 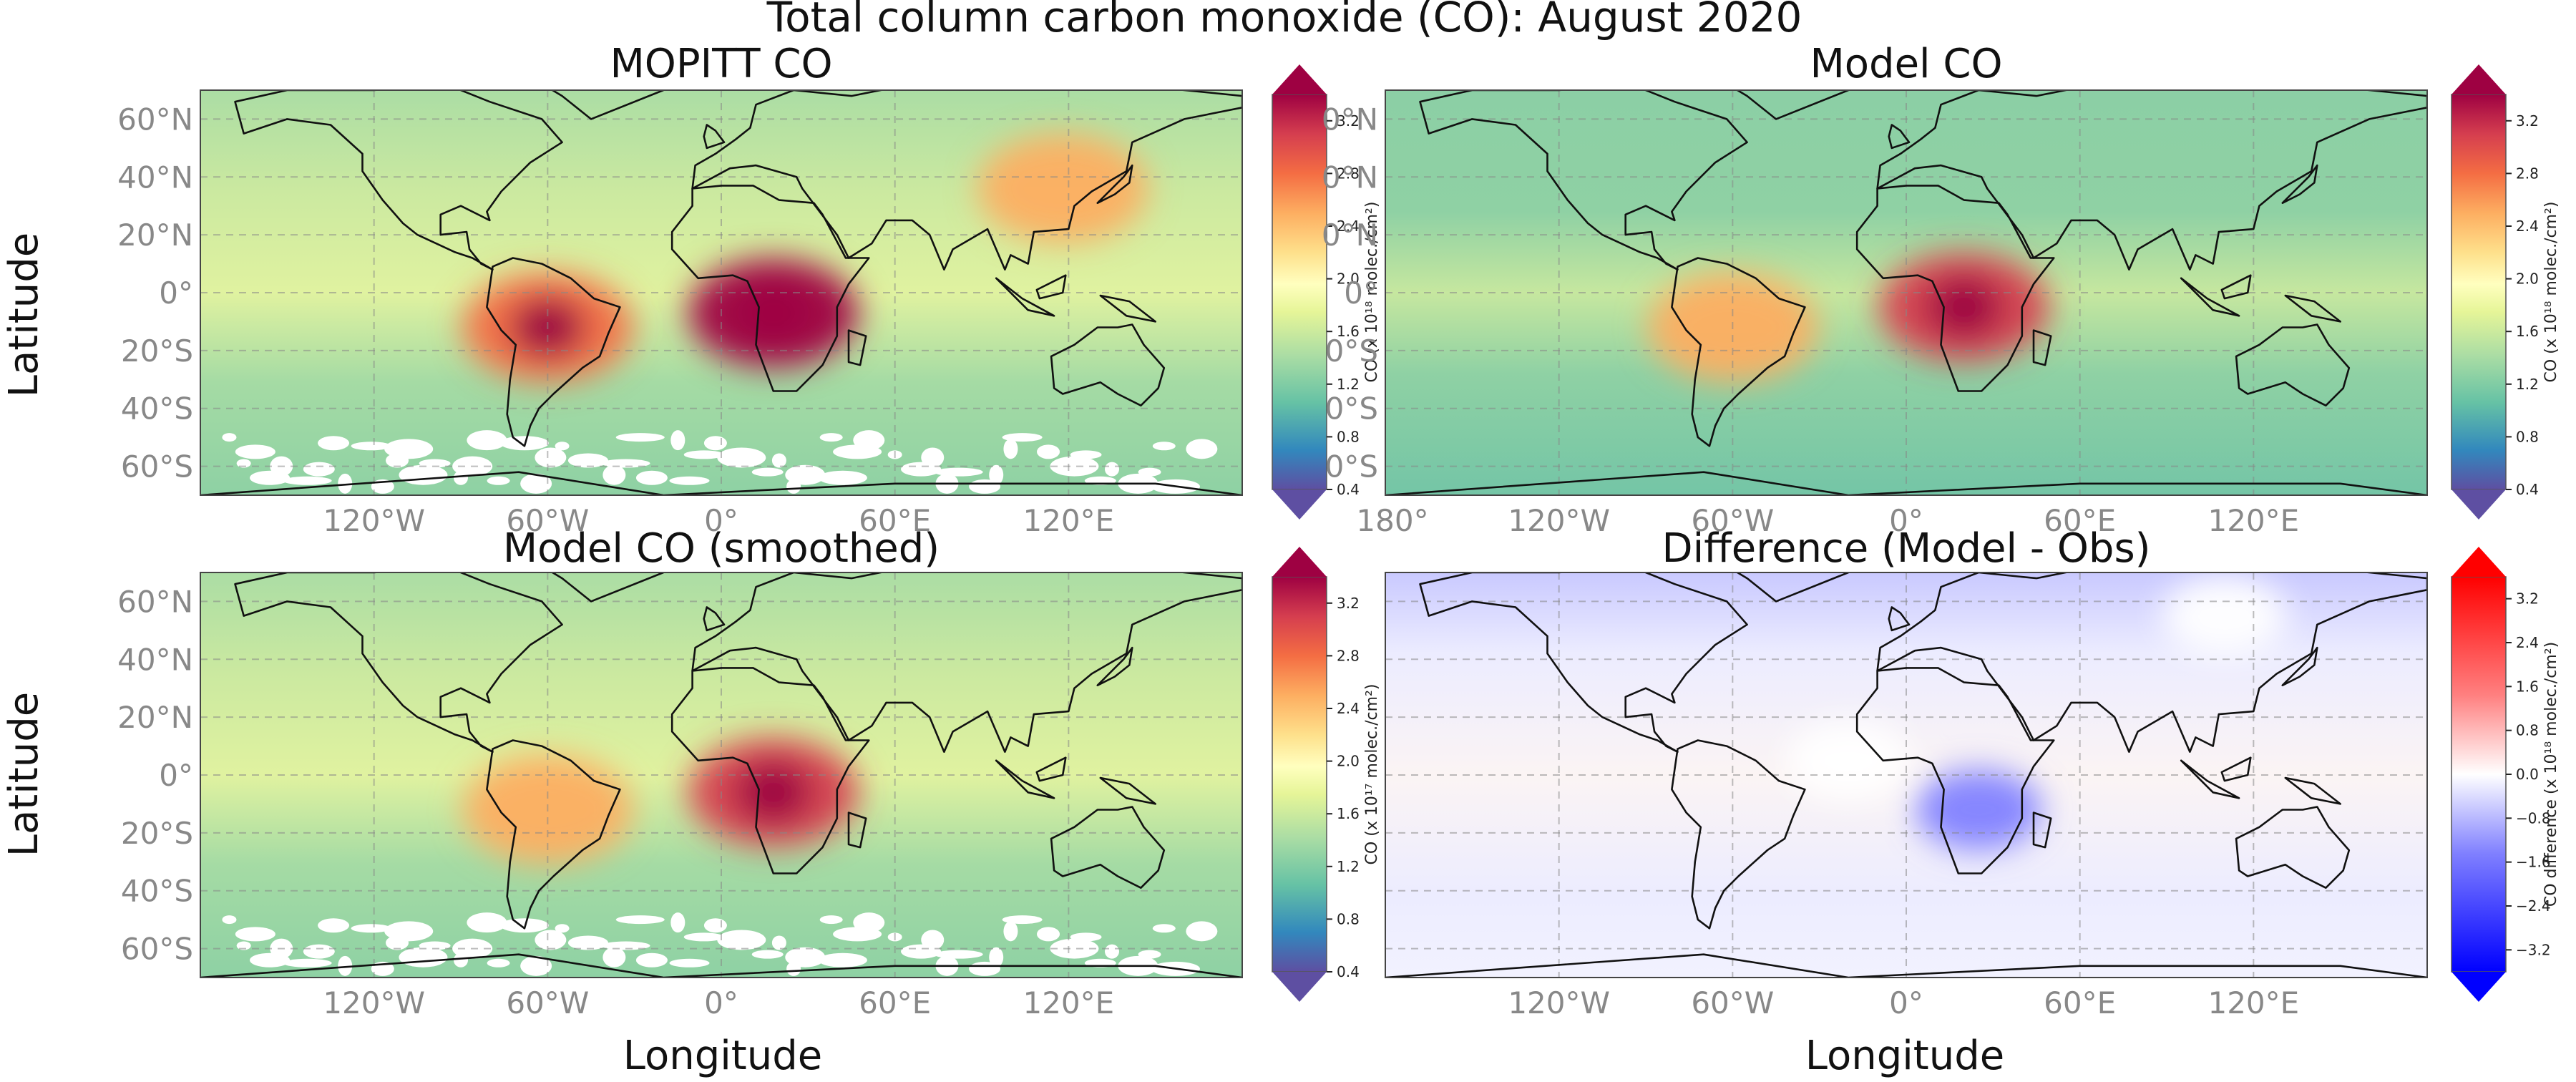 I want to click on colorbar-extend-min, so click(x=2478, y=504).